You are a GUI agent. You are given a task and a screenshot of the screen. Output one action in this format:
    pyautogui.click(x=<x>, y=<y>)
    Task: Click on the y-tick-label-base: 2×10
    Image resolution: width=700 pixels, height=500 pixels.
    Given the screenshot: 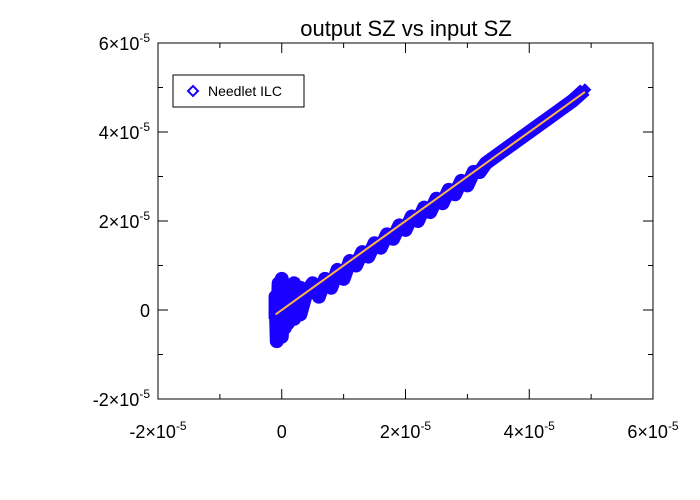 What is the action you would take?
    pyautogui.click(x=119, y=222)
    